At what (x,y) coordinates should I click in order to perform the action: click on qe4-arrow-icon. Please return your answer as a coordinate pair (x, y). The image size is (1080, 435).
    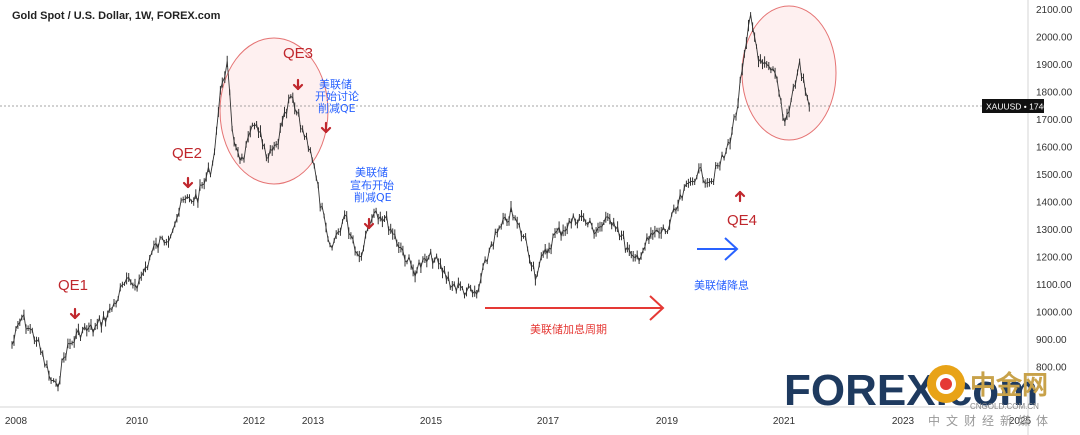
    Looking at the image, I should click on (740, 196).